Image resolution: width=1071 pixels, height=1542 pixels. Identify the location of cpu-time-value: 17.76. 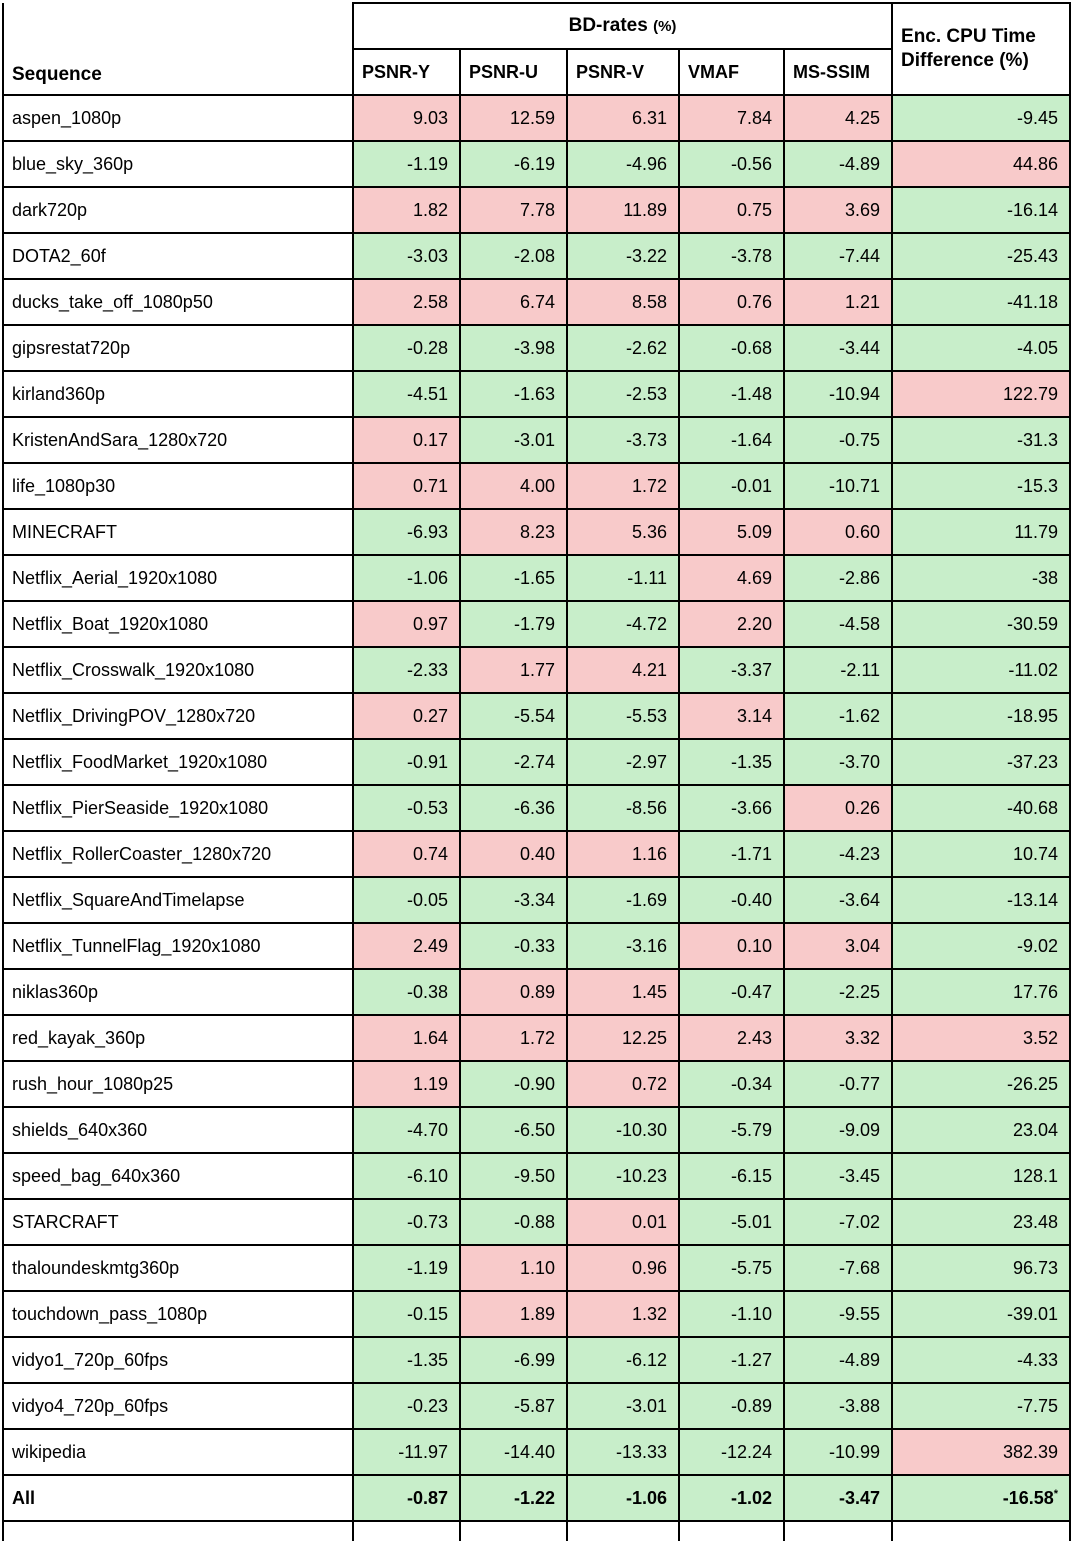
(981, 992).